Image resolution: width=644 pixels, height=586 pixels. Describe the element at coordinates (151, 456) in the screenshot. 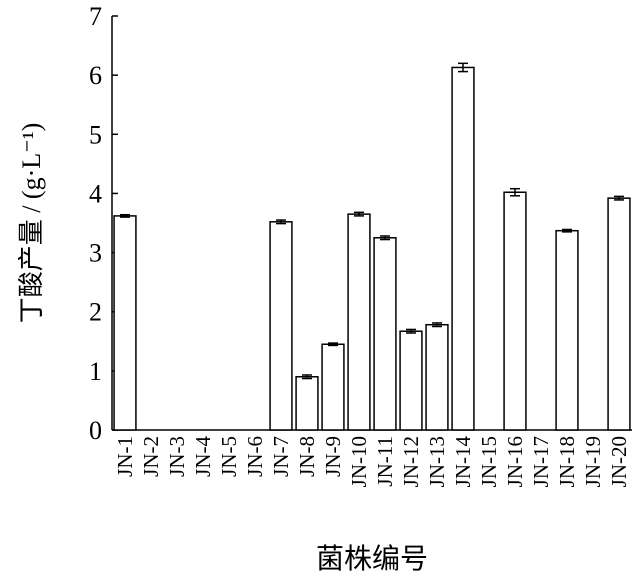

I see `x-tick-label: JN-2` at that location.